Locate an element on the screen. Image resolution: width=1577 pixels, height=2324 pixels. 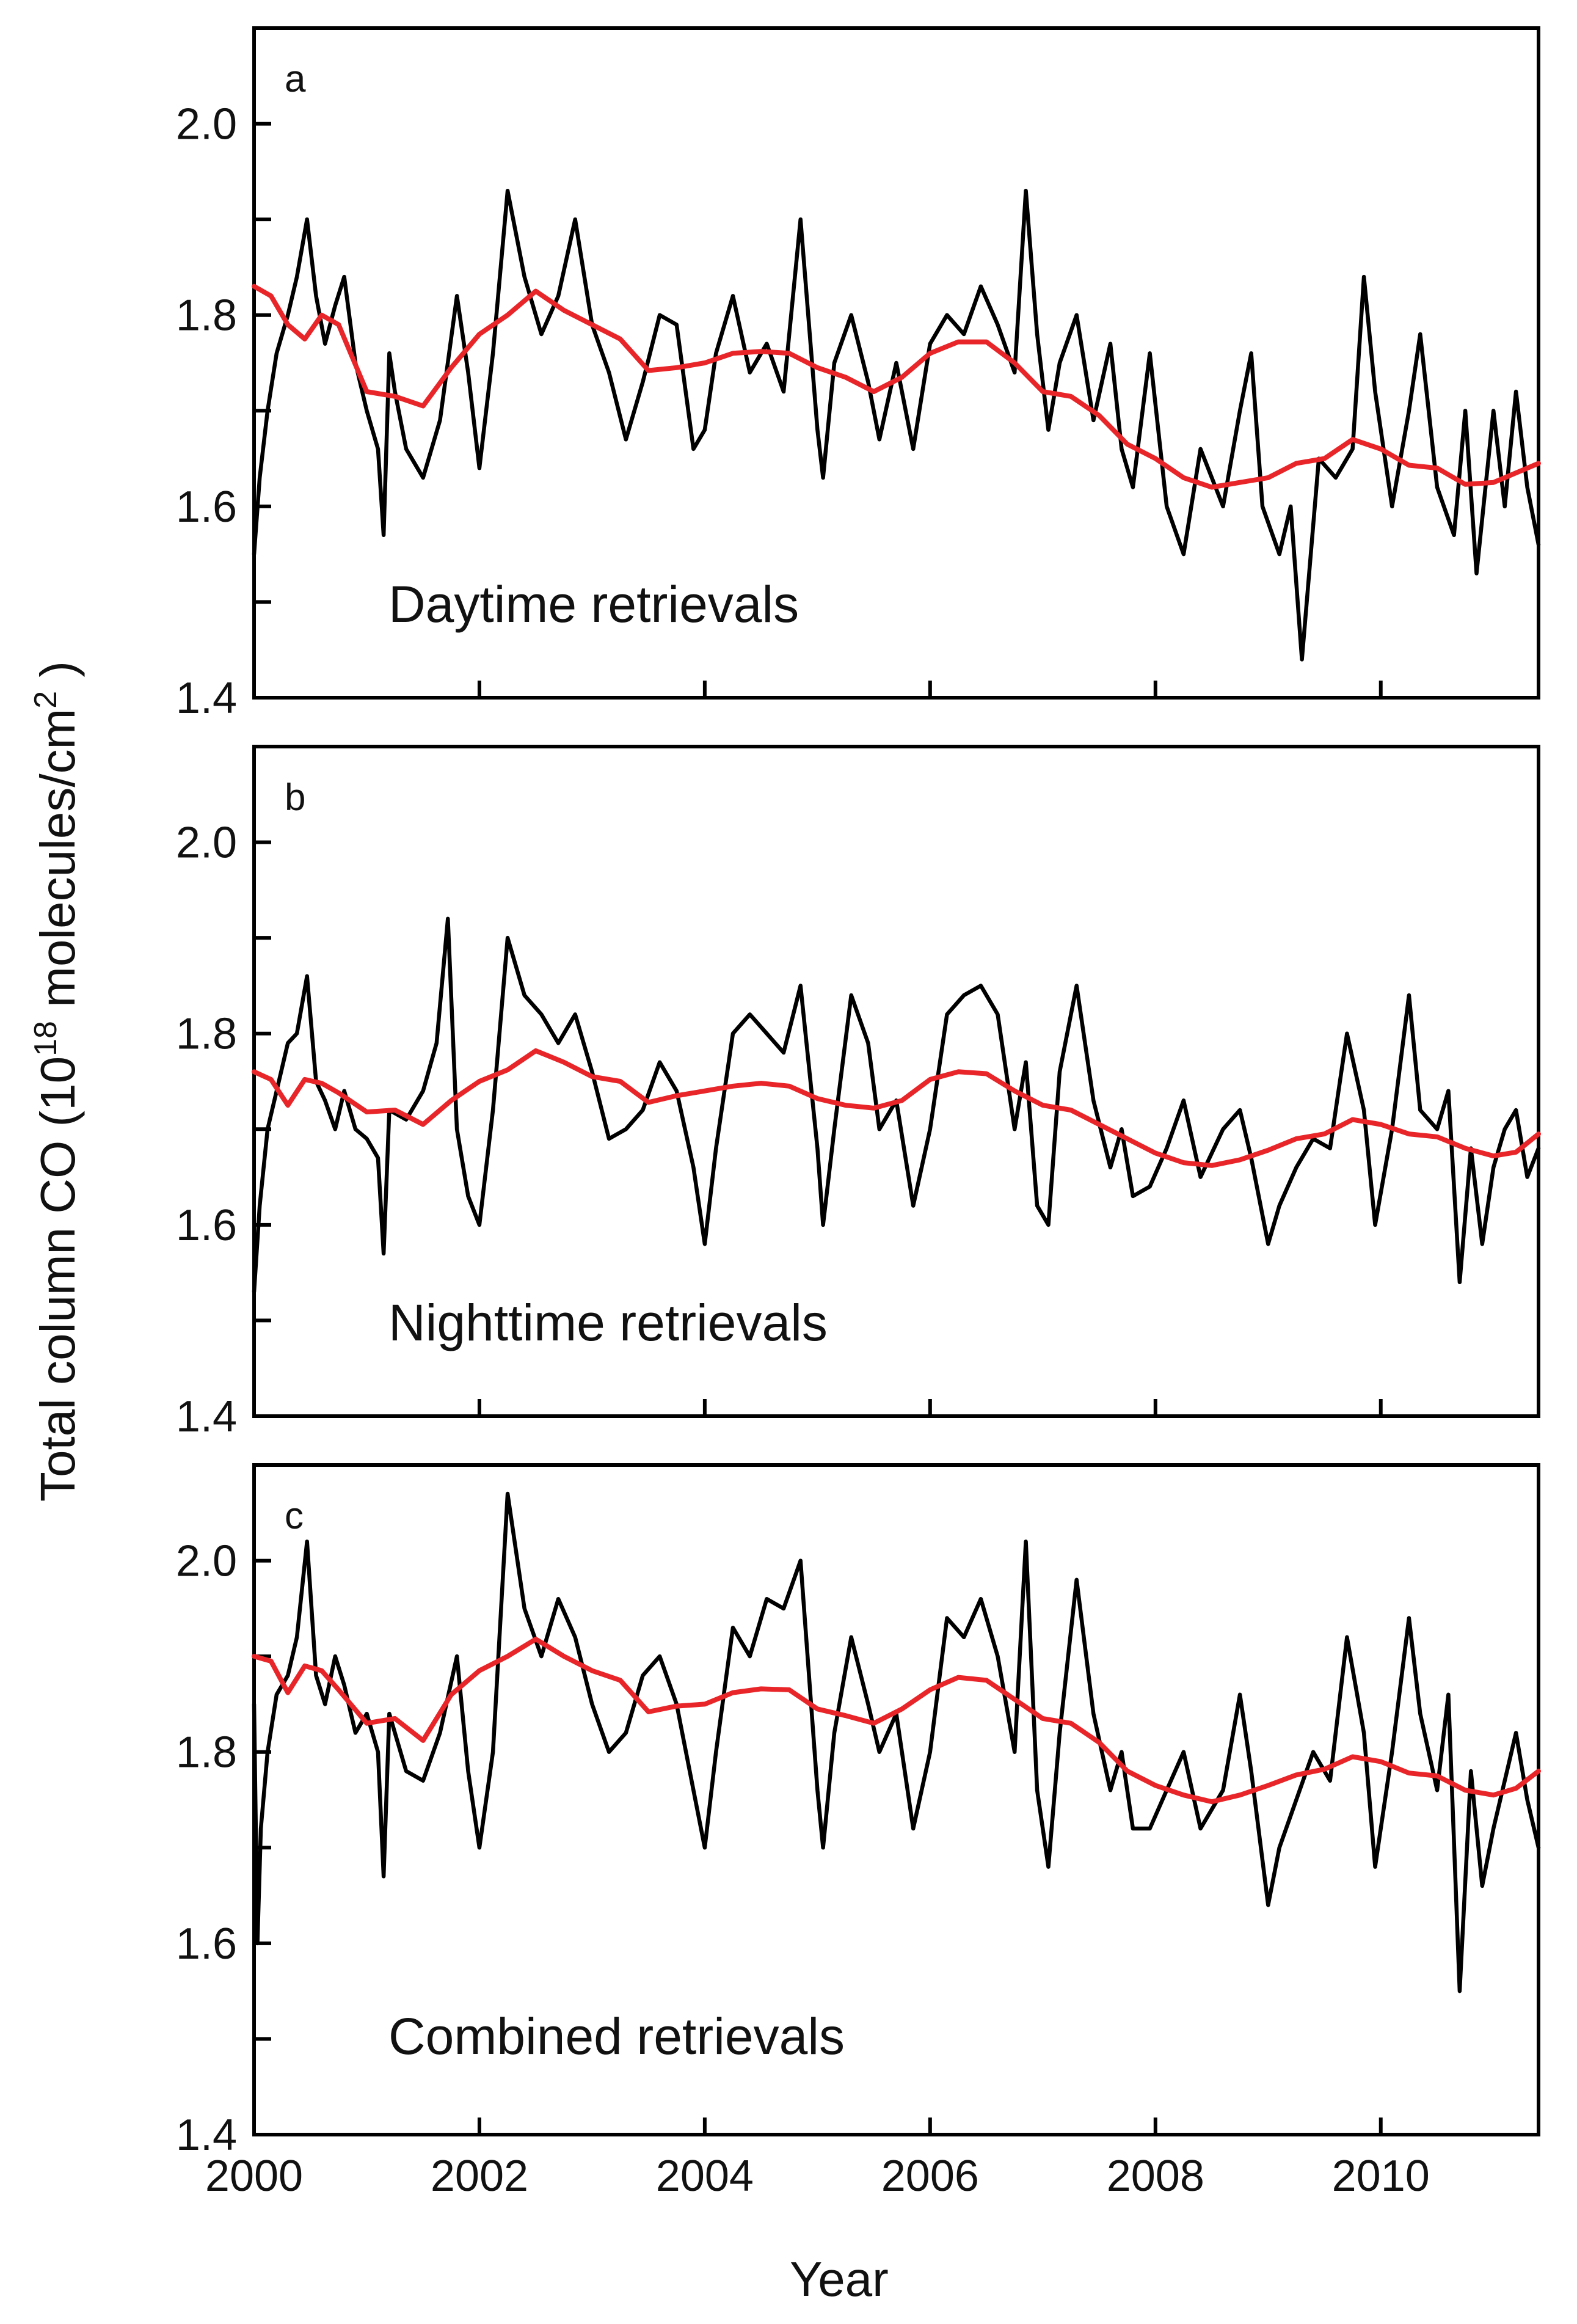
panel-a-annotation: Daytime retrievals is located at coordinates (594, 604).